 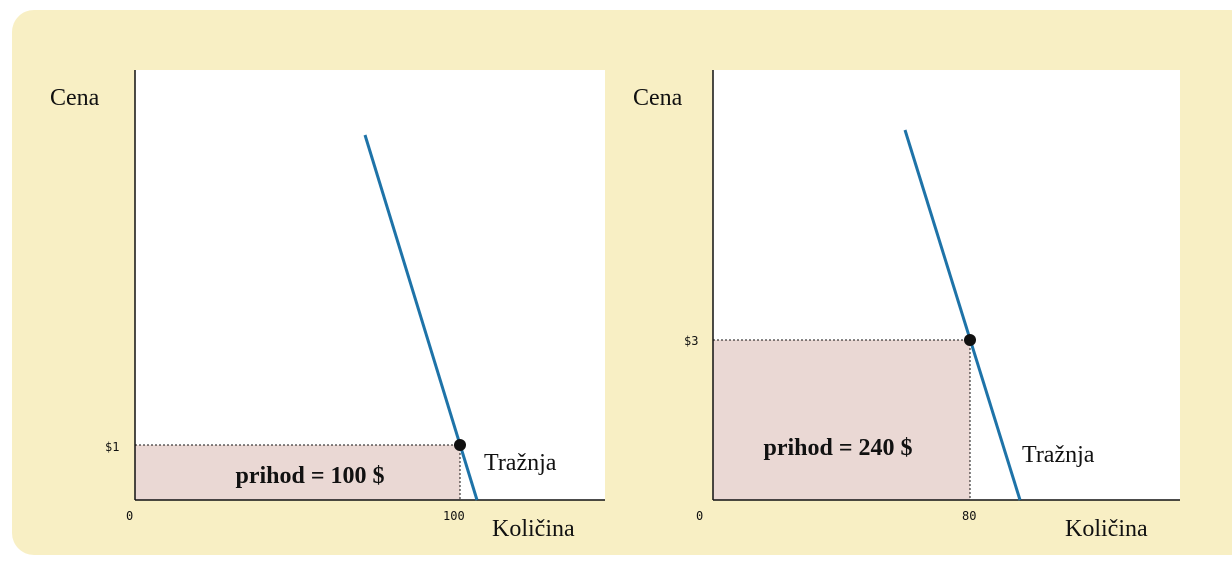 What do you see at coordinates (309, 476) in the screenshot?
I see `revenue-label: prihod = 100 $` at bounding box center [309, 476].